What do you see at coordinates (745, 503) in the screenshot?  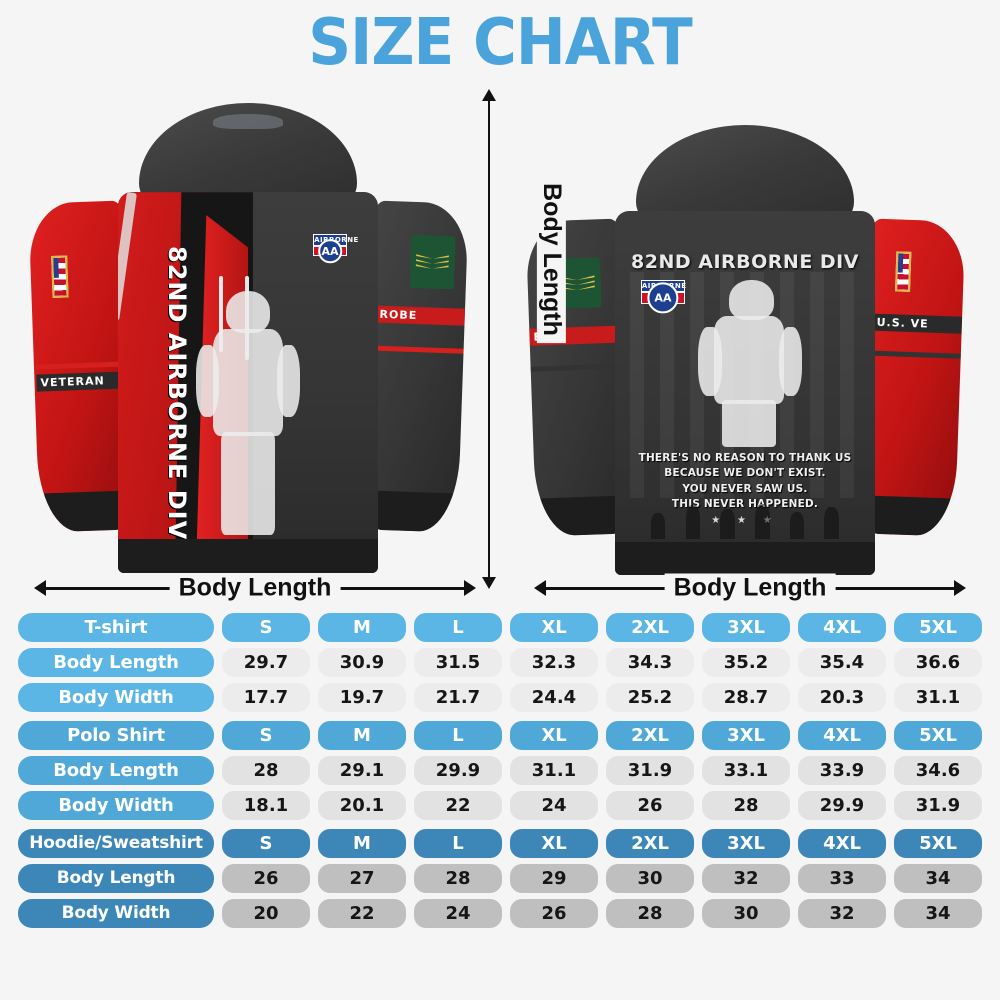 I see `quote-line-4: THIS NEVER HAPPENED.` at bounding box center [745, 503].